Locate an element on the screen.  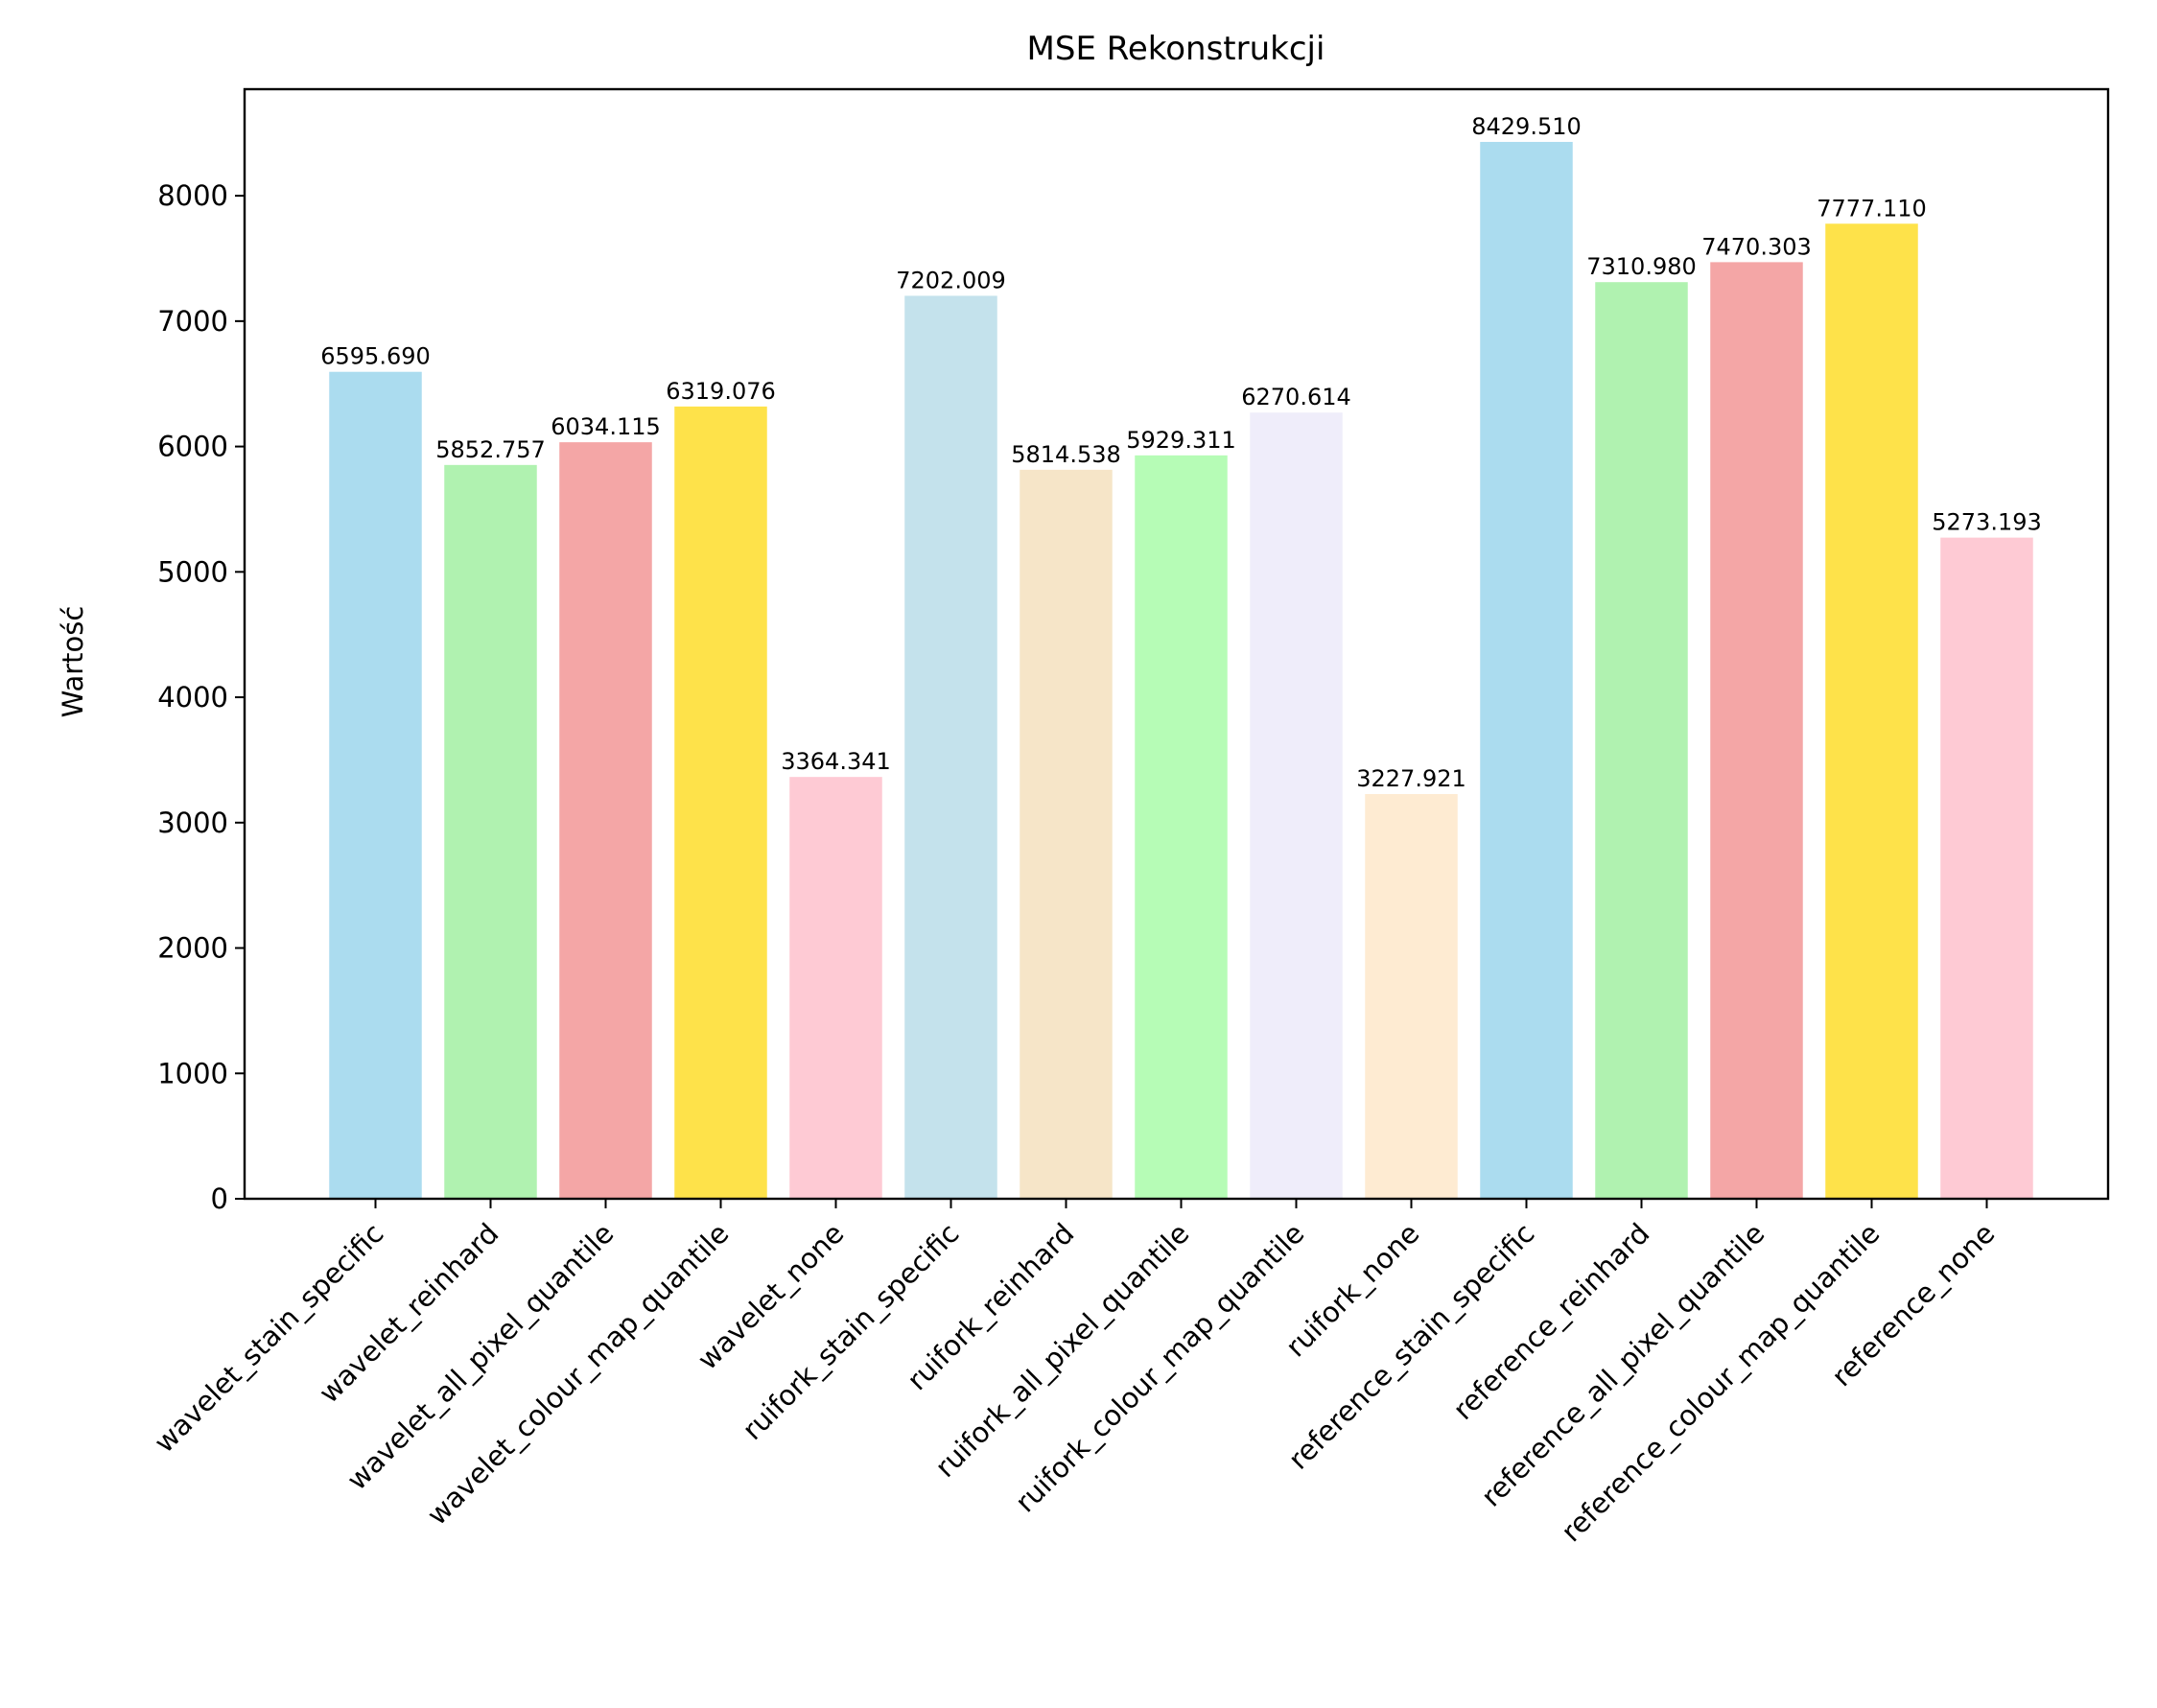
y-tick-label: 6000 is located at coordinates (192, 447).